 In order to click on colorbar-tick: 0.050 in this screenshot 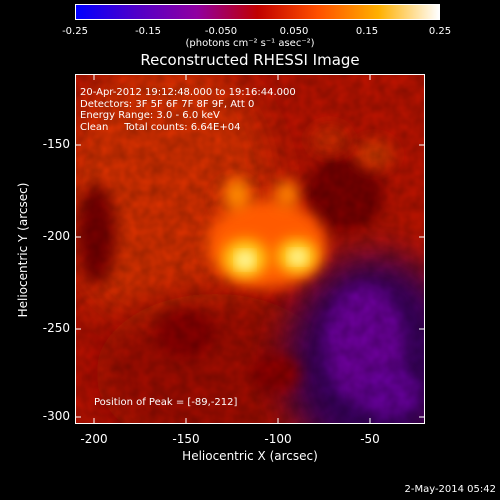, I will do `click(294, 31)`.